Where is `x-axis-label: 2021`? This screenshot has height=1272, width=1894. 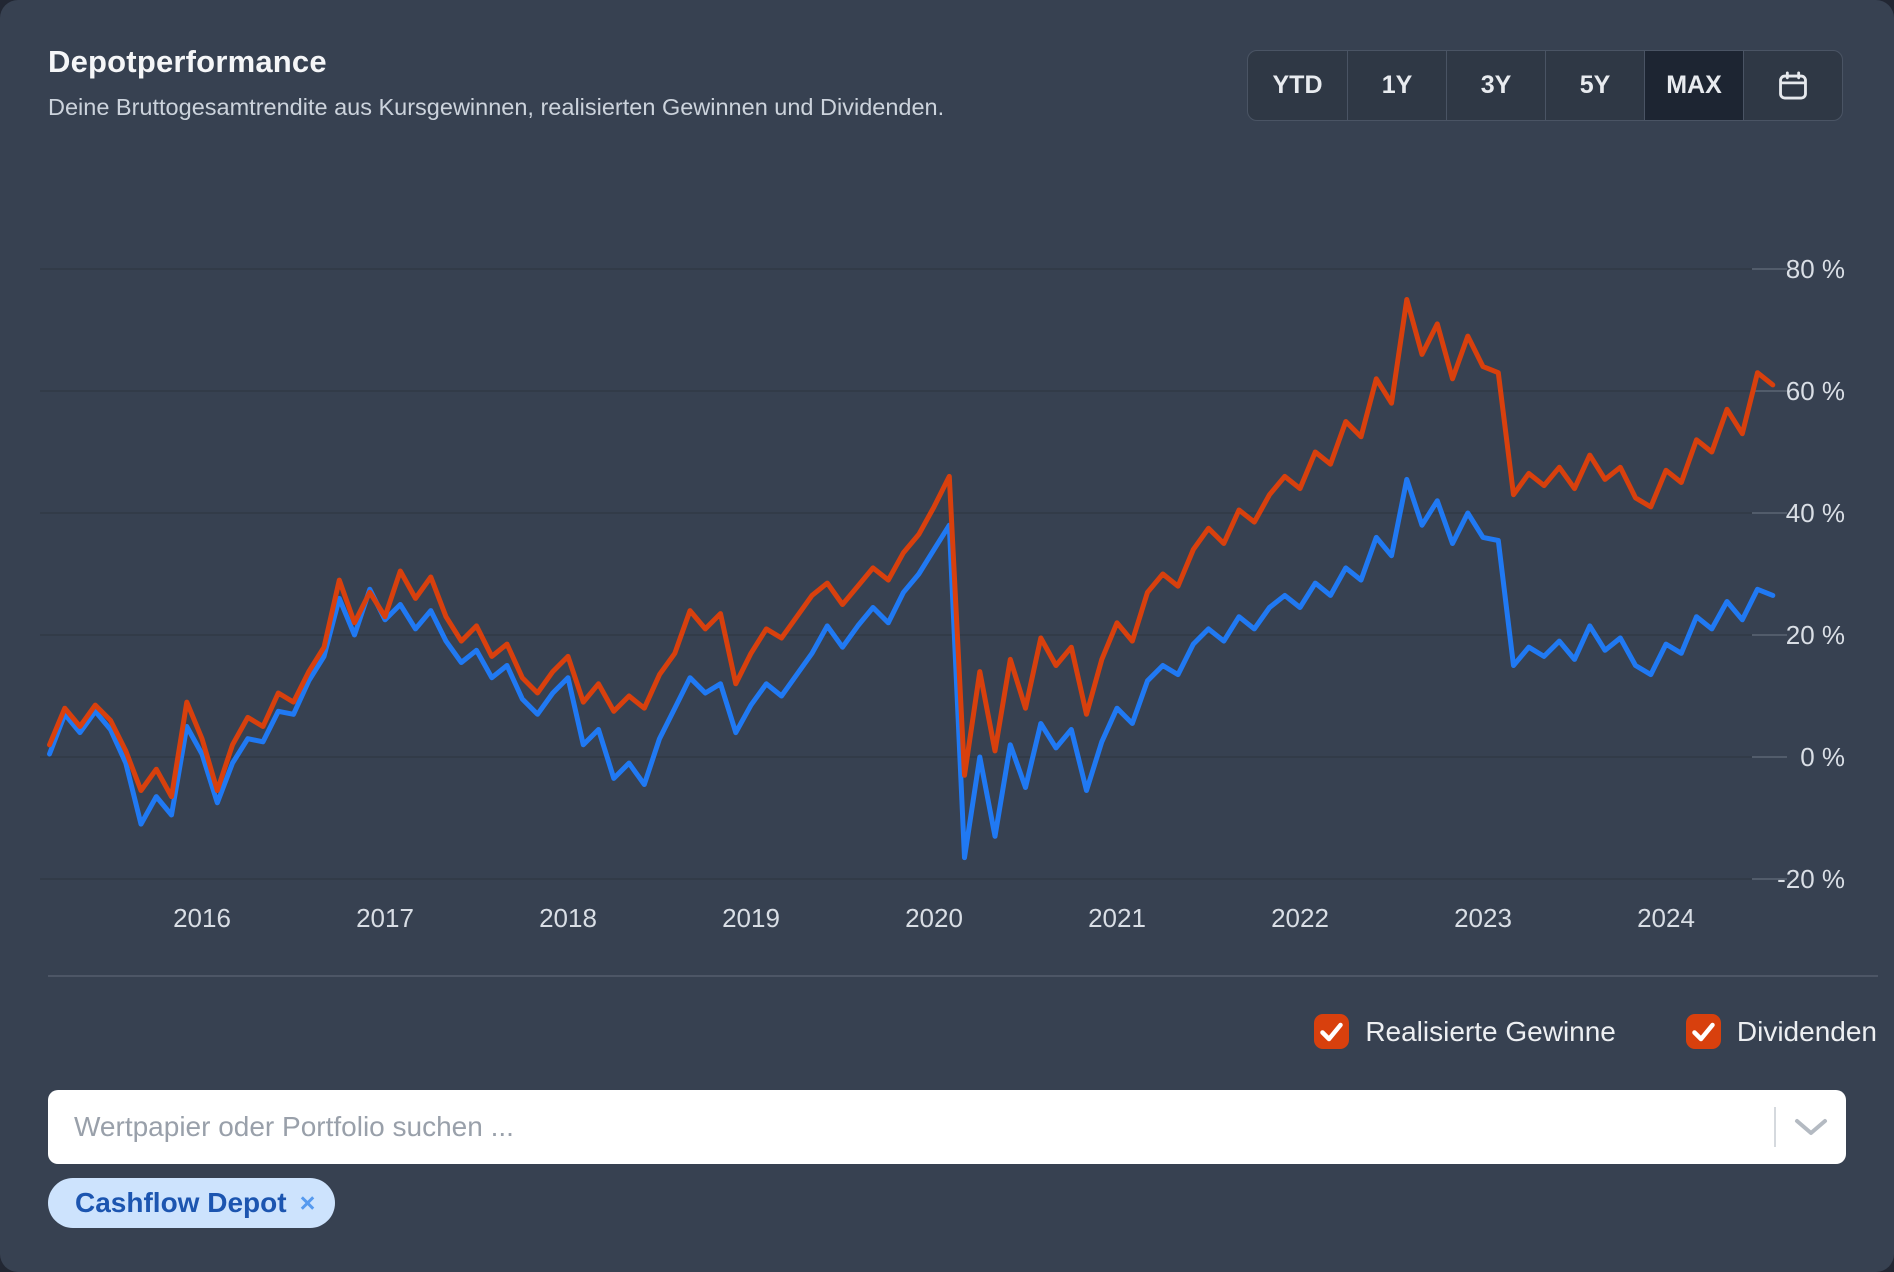
x-axis-label: 2021 is located at coordinates (1117, 918).